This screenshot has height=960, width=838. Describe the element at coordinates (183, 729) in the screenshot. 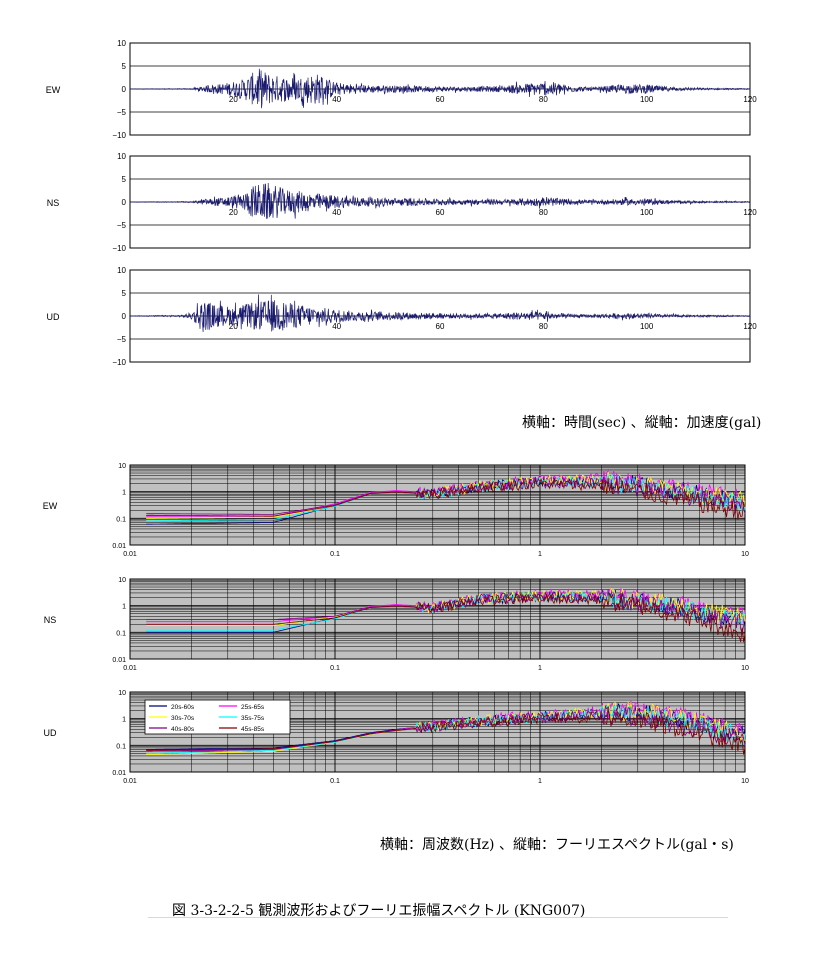

I see `legend-label: 40s-80s` at that location.